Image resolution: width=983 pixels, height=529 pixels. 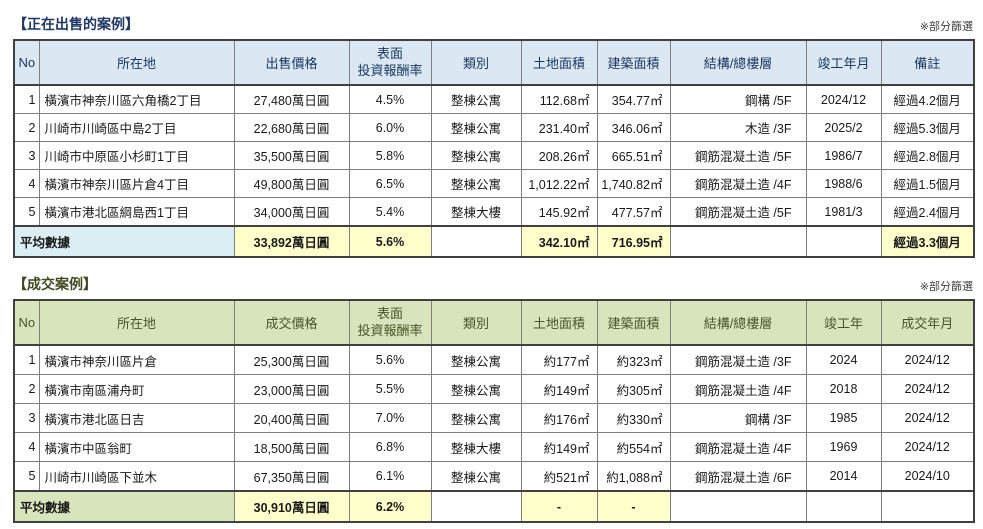 I want to click on cell-building-area: 346.06㎡, so click(x=633, y=127).